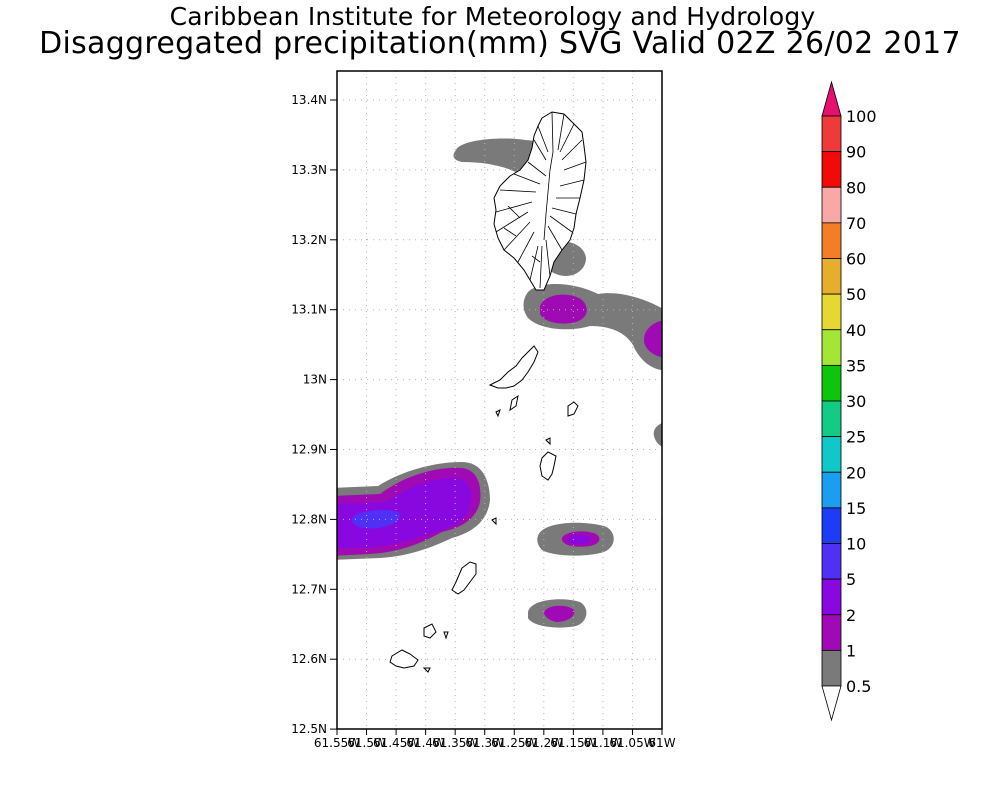  I want to click on legend-label: 1, so click(851, 650).